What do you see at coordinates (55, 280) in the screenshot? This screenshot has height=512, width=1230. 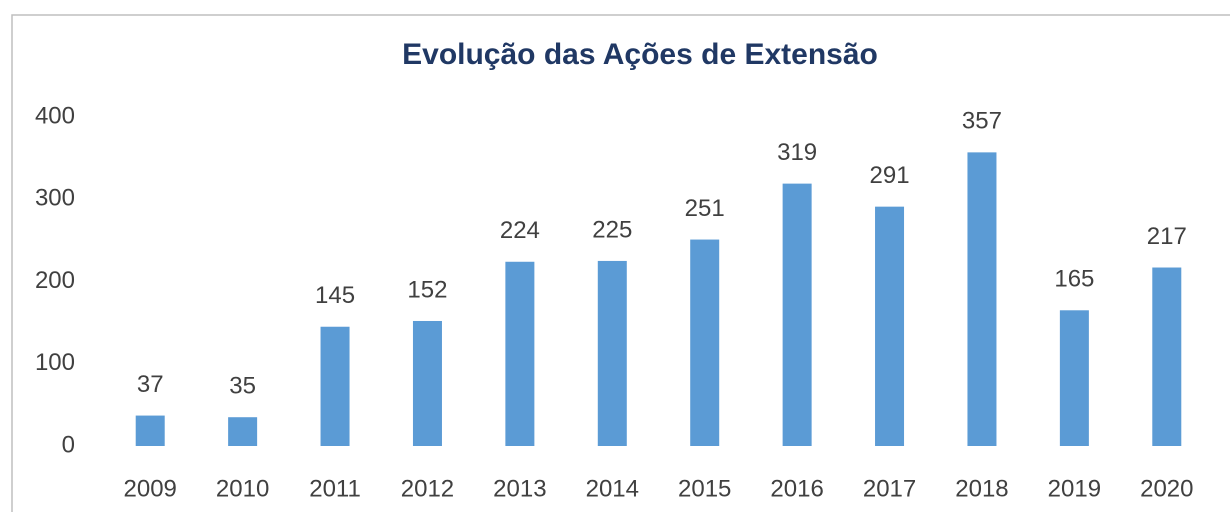 I see `y-tick-label: 200` at bounding box center [55, 280].